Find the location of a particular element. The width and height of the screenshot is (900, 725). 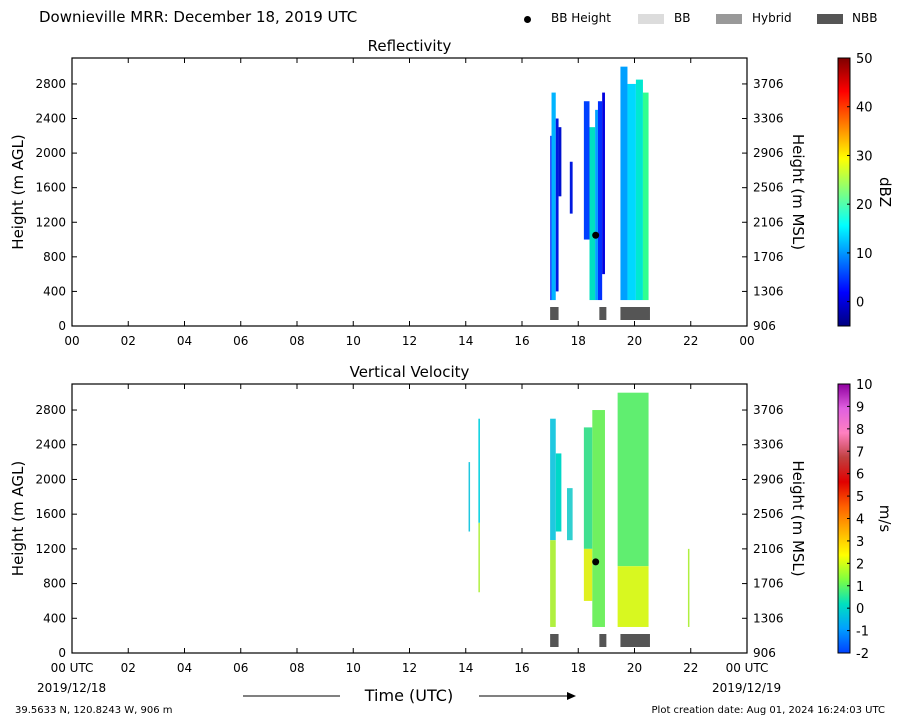

colorbar-label: m/s is located at coordinates (885, 519).